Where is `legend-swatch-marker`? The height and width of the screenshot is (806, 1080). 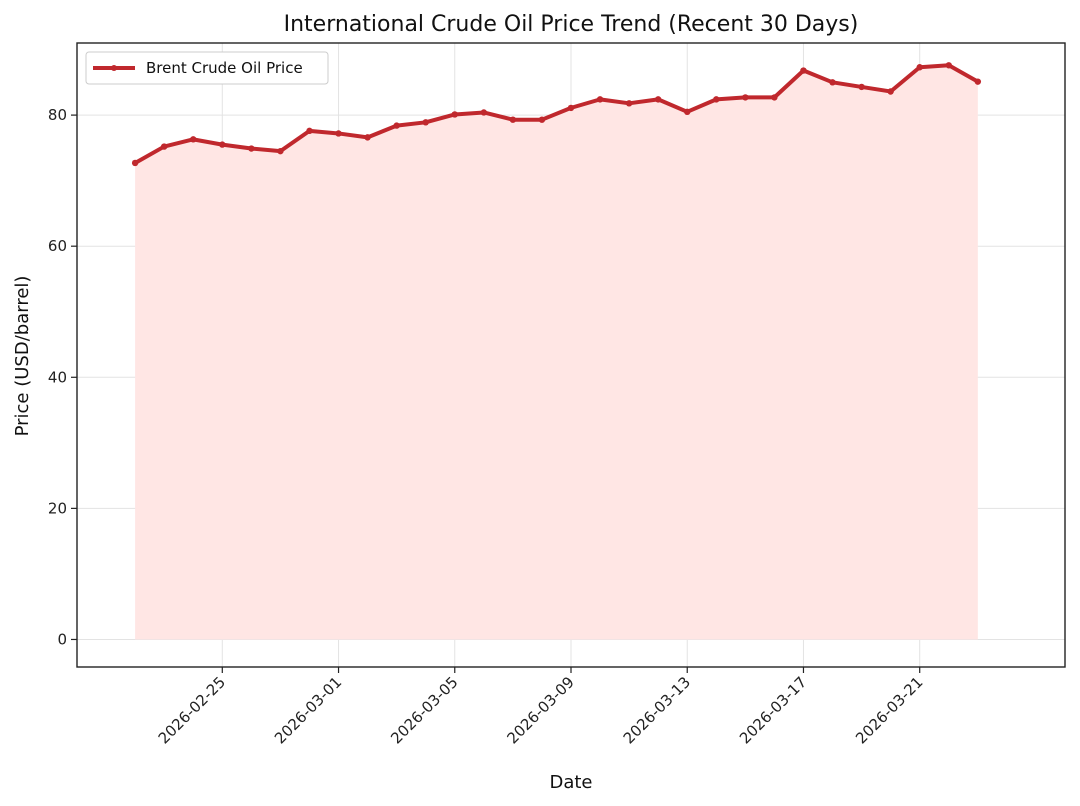
legend-swatch-marker is located at coordinates (114, 68).